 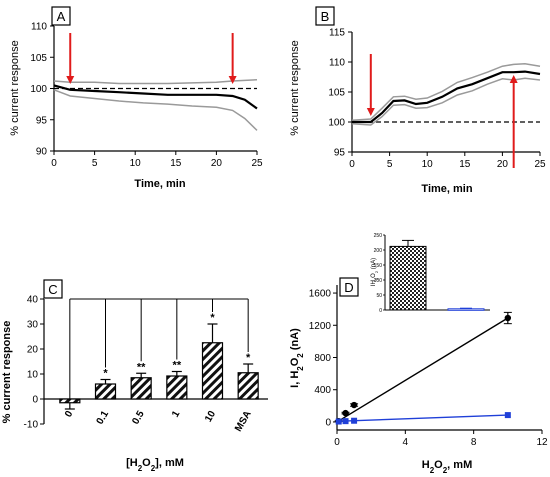 I want to click on D-ytick-label: 1600, so click(x=320, y=294).